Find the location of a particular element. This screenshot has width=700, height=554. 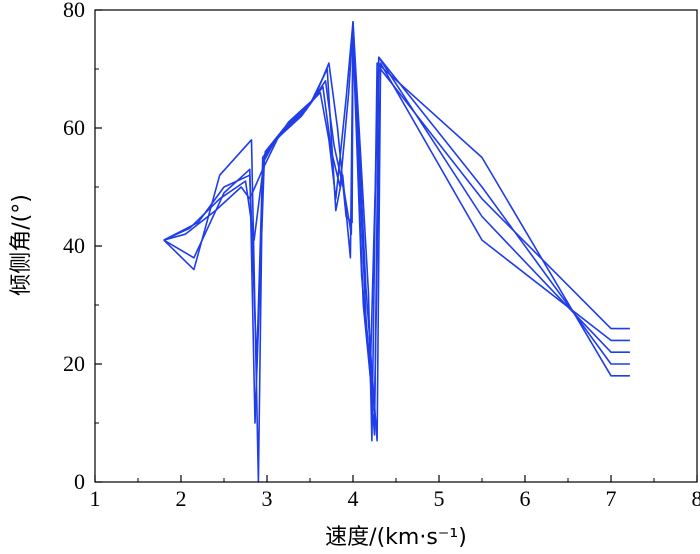

x-tick-label: 6 is located at coordinates (525, 498).